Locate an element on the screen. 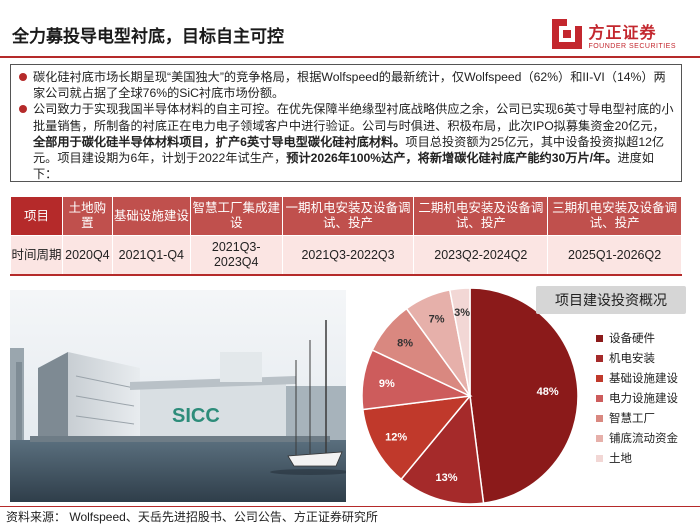 The height and width of the screenshot is (525, 700). legend-item: 铺底流动资金 is located at coordinates (637, 438).